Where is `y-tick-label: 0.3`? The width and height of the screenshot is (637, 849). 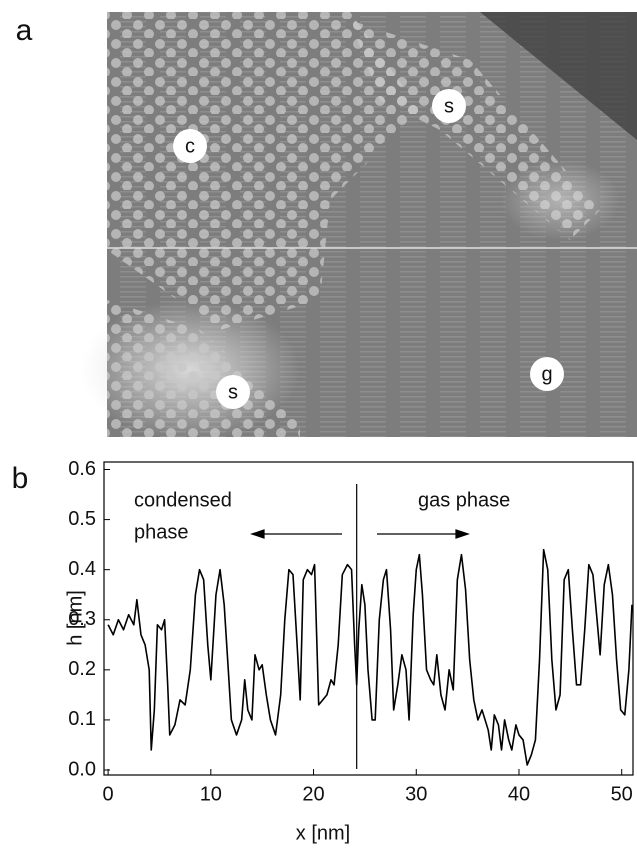 y-tick-label: 0.3 is located at coordinates (82, 619).